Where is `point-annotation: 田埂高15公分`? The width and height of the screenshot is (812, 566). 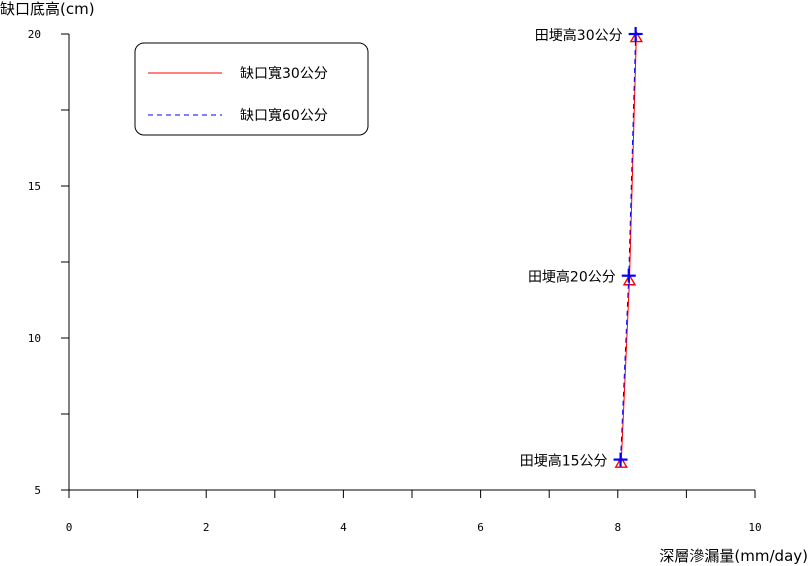 point-annotation: 田埂高15公分 is located at coordinates (564, 461).